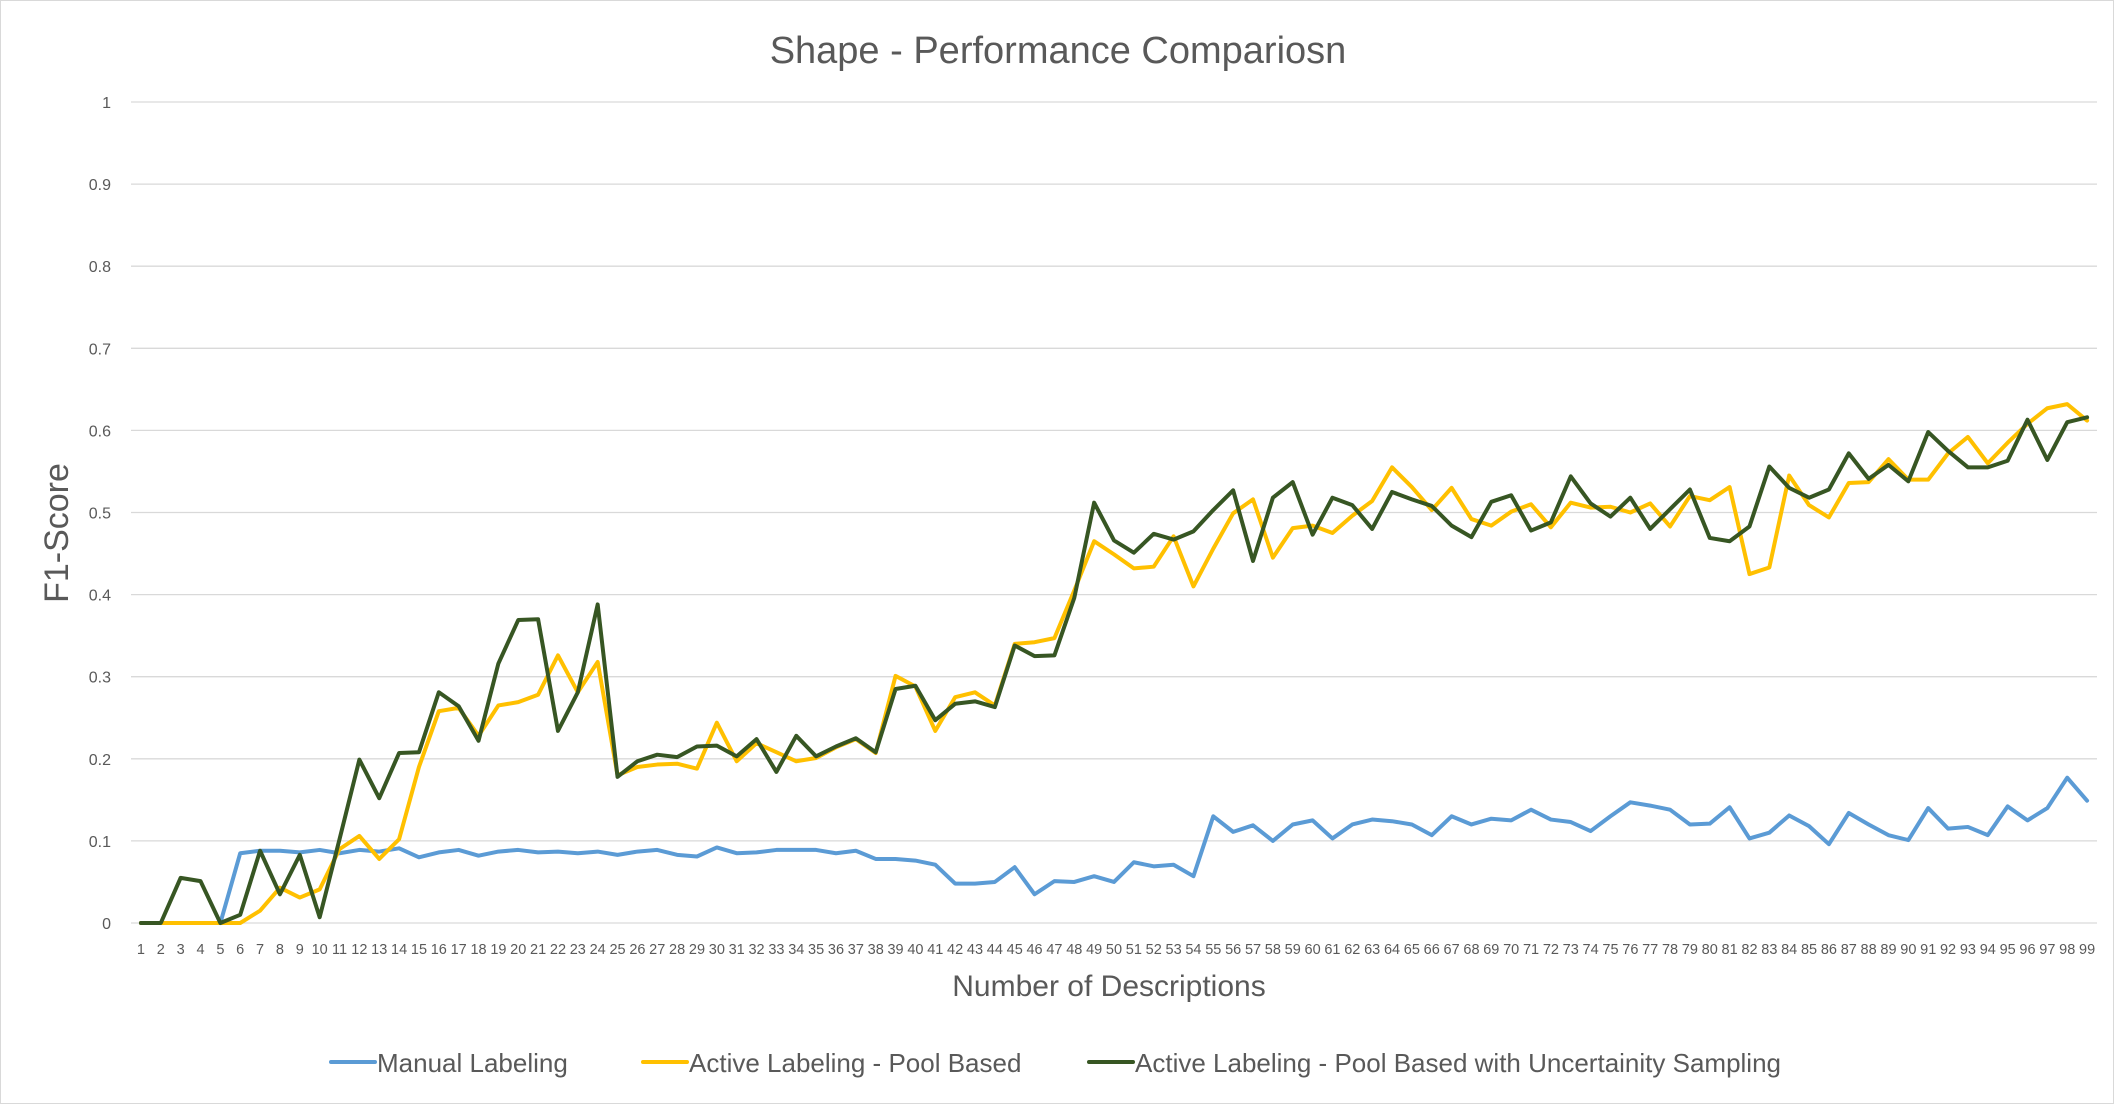 Image resolution: width=2114 pixels, height=1105 pixels. I want to click on x-tick-label: 43, so click(975, 950).